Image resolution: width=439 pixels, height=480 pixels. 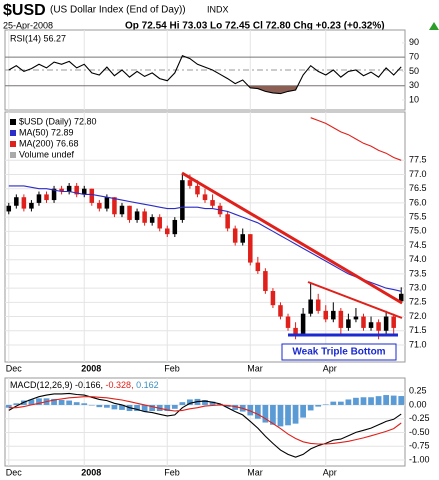 I want to click on x-tick-label: Apr, so click(x=330, y=368).